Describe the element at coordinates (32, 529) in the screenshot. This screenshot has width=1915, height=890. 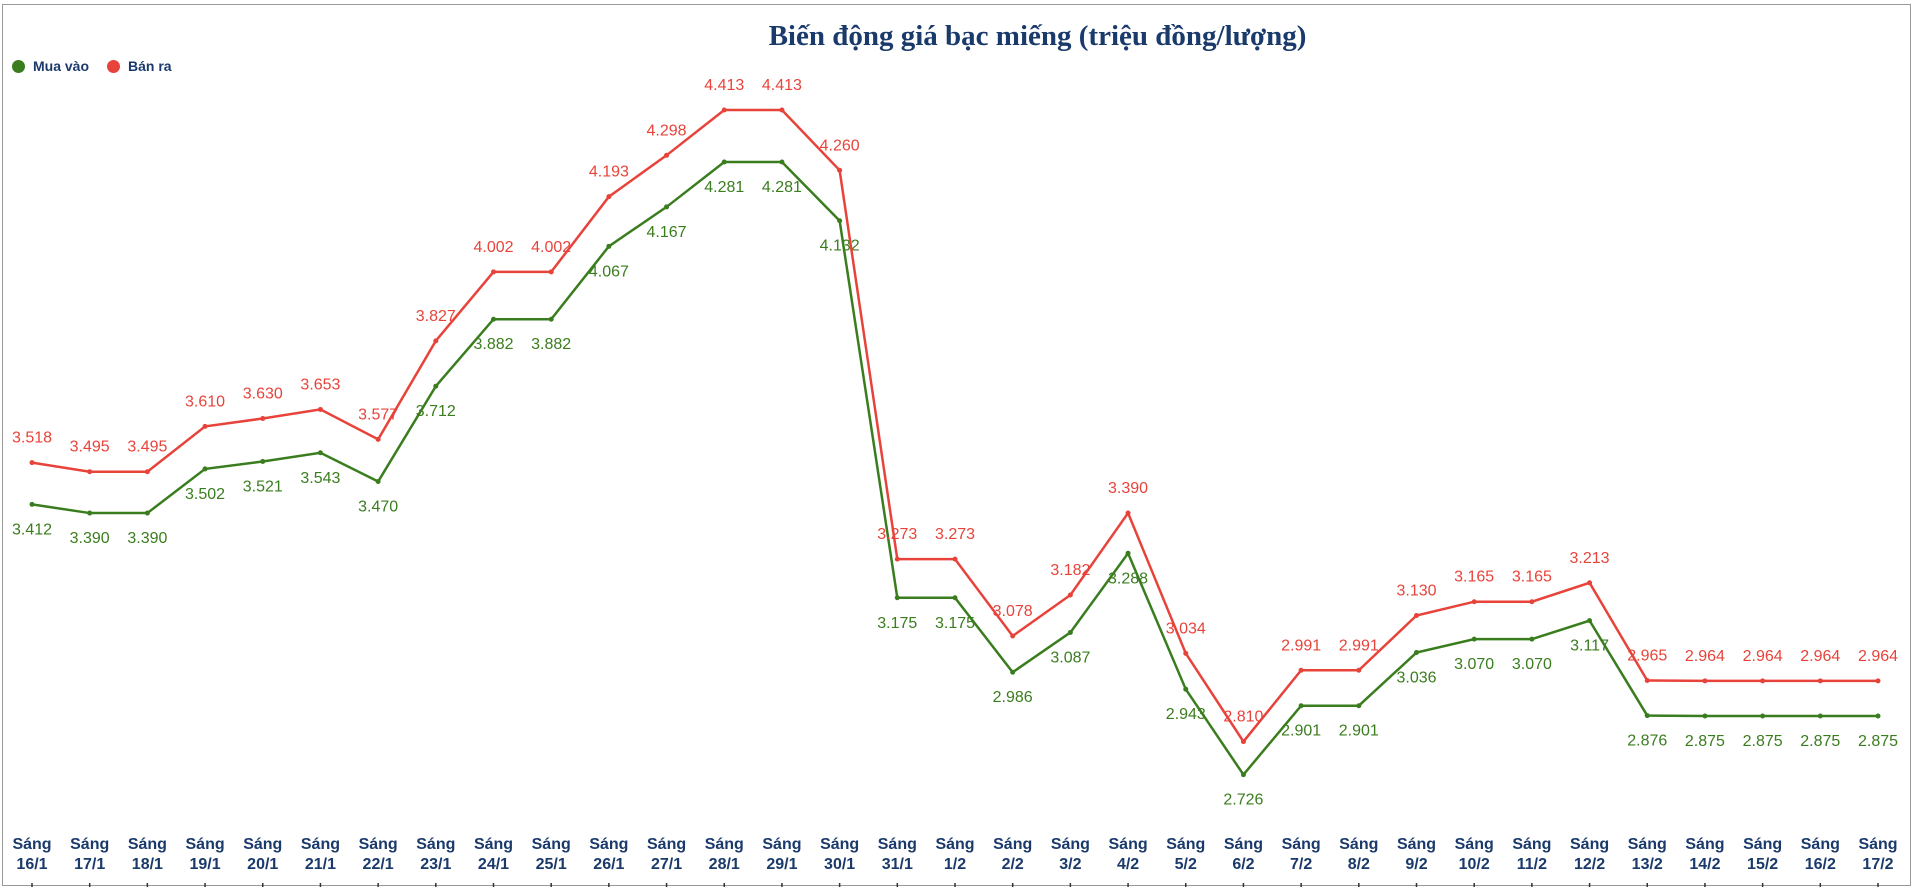
I see `data-label: 3.412` at that location.